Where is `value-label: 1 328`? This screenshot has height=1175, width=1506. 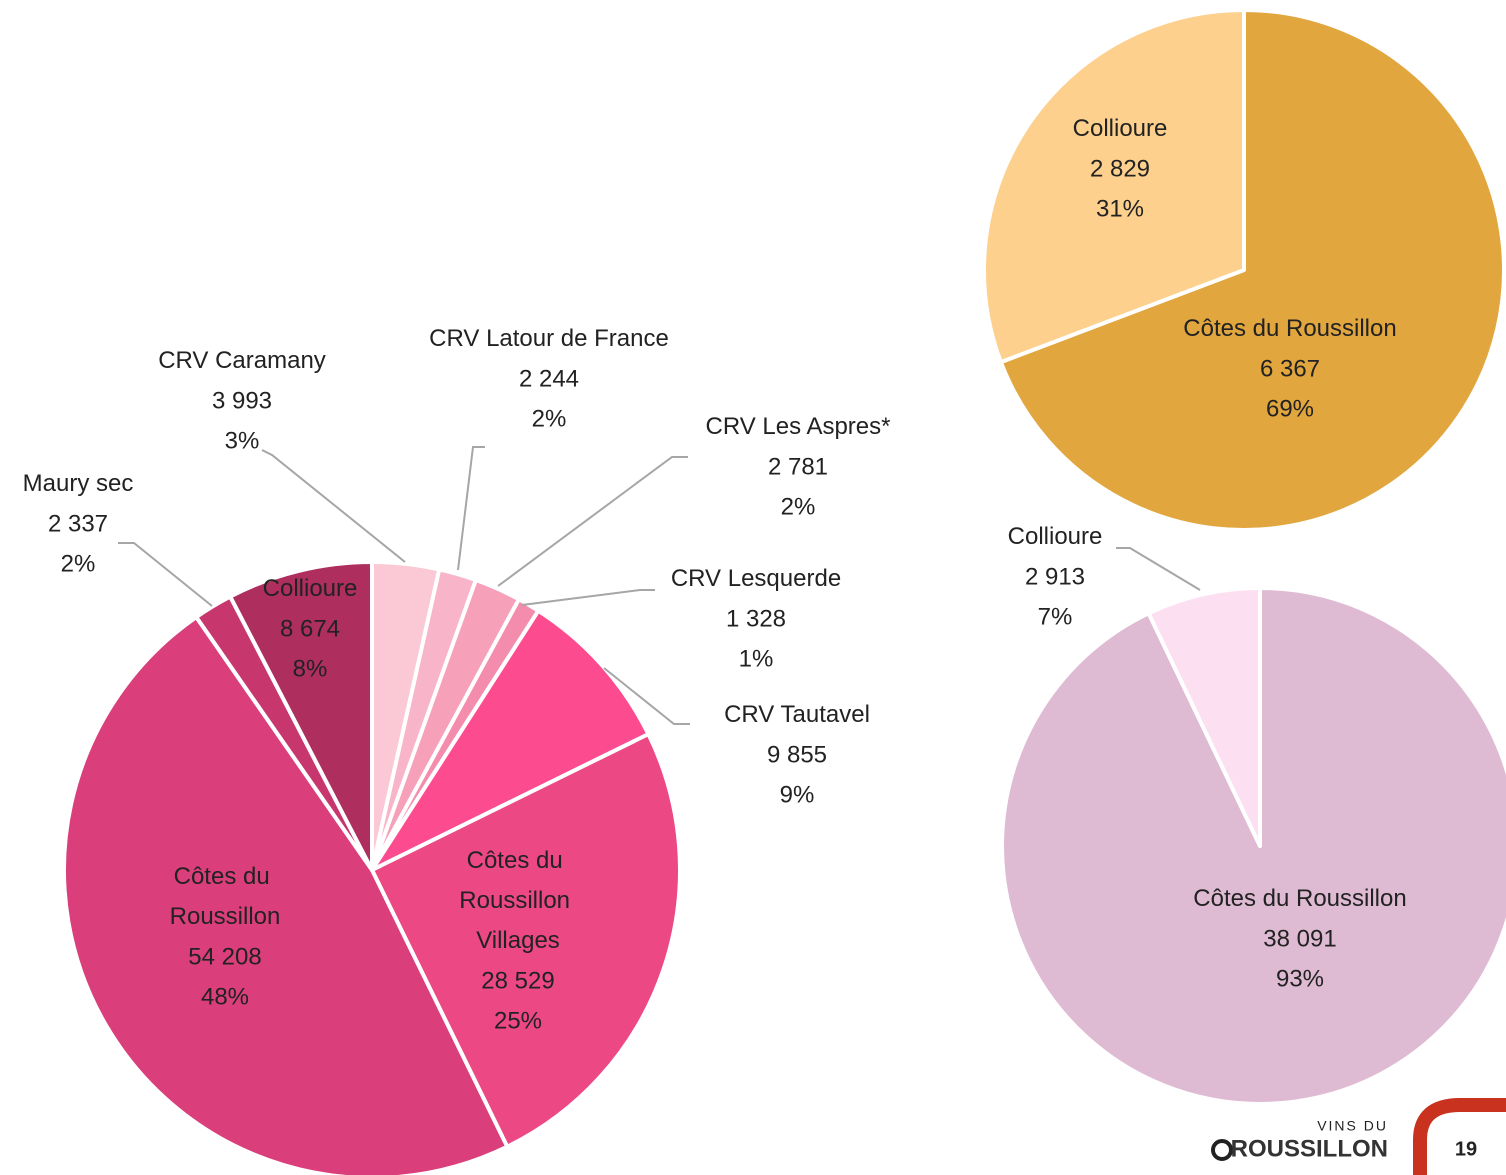
value-label: 1 328 is located at coordinates (756, 618).